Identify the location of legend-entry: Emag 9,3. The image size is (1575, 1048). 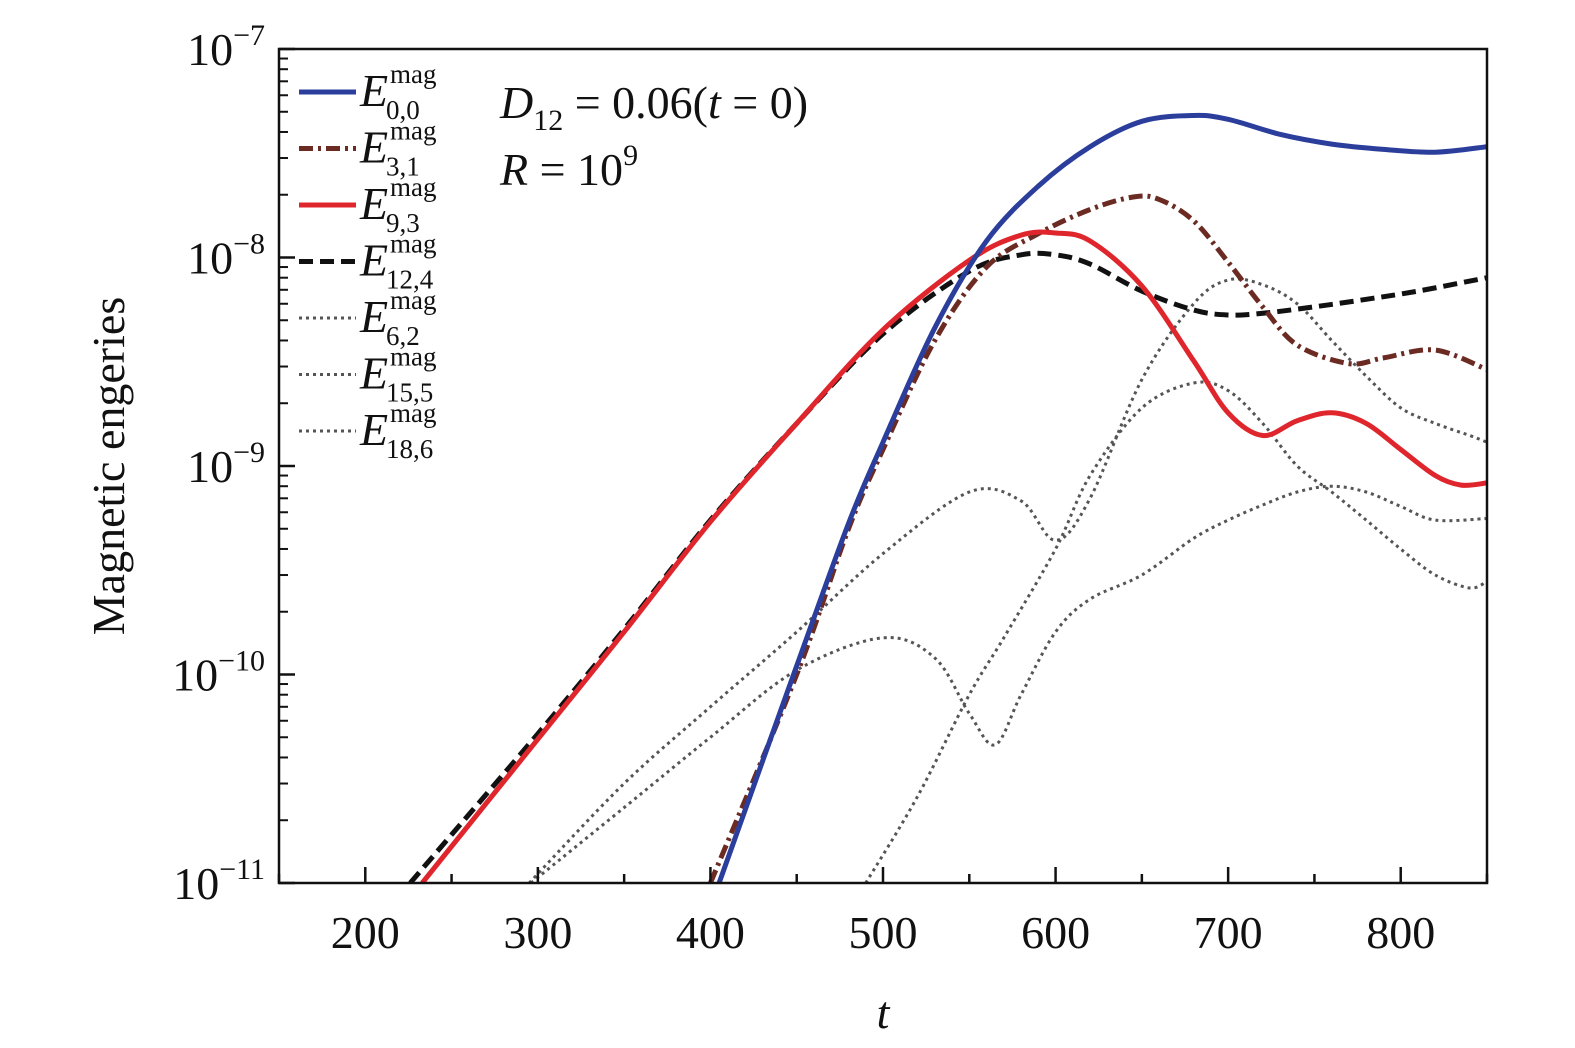
(368, 205).